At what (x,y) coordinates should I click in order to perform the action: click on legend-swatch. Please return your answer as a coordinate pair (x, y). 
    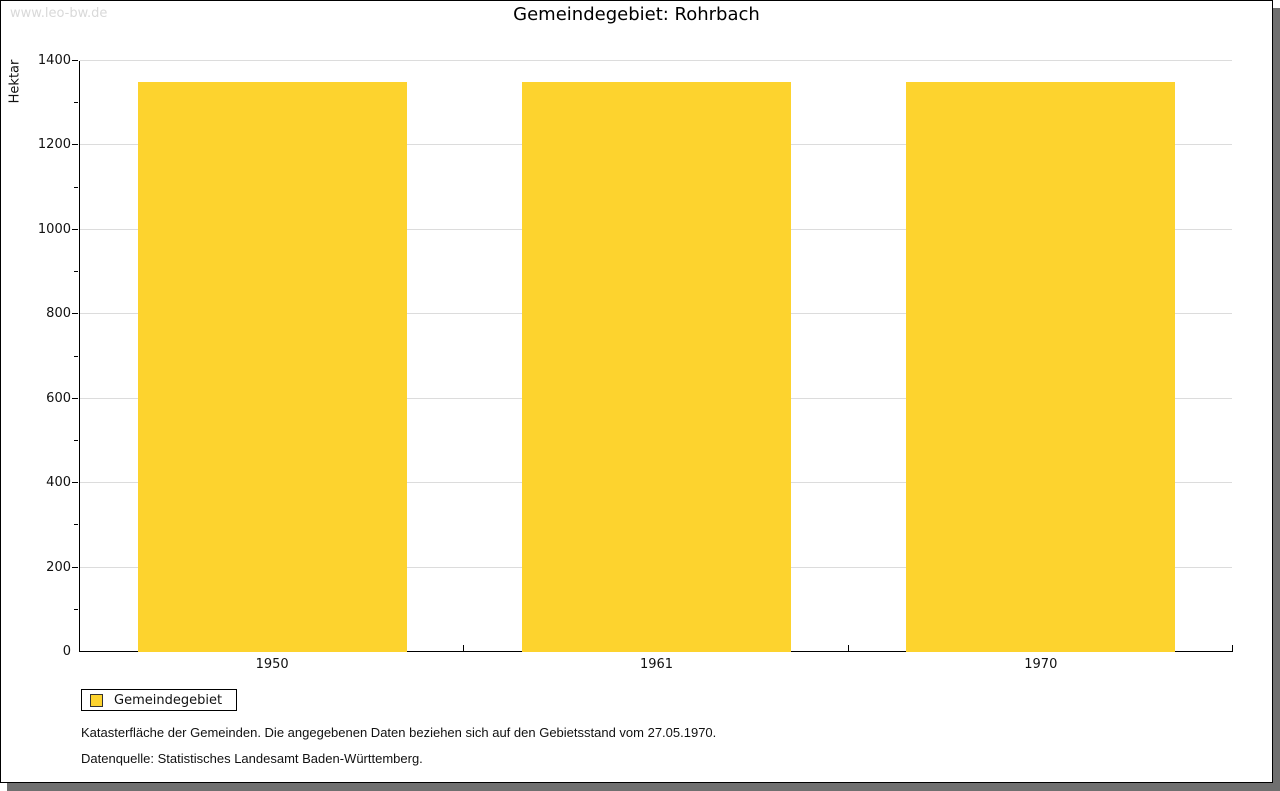
    Looking at the image, I should click on (96, 700).